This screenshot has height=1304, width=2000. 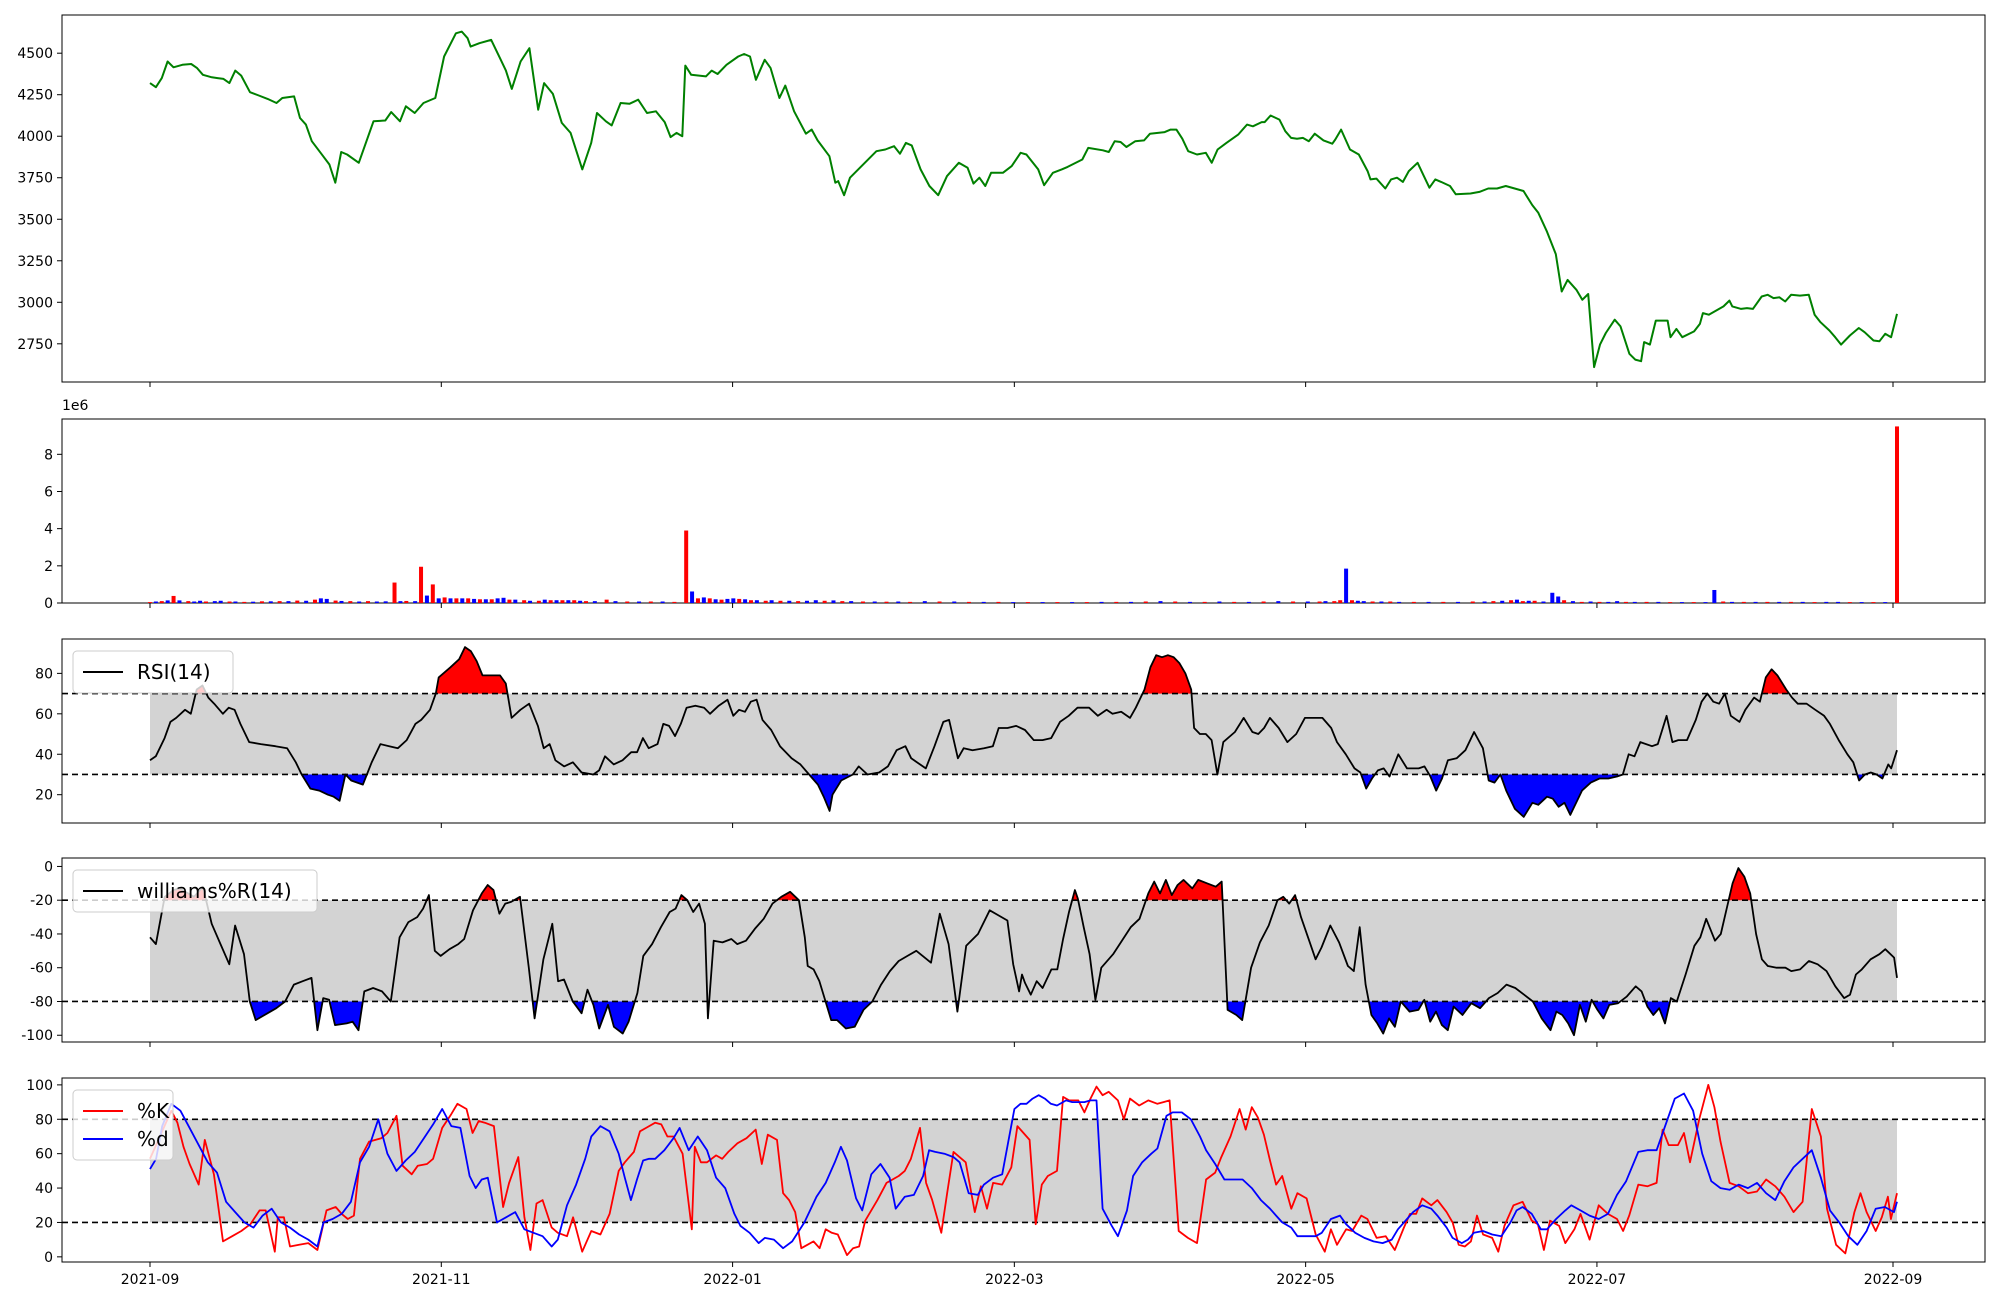 I want to click on volume-ytick-label: 0, so click(x=48, y=604).